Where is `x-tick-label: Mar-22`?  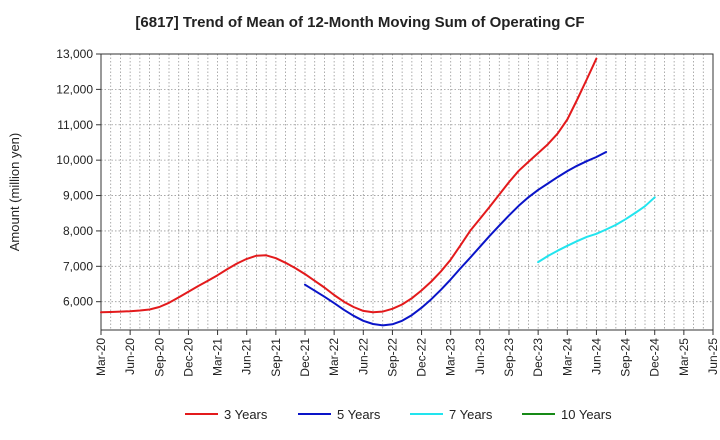
x-tick-label: Mar-22 is located at coordinates (334, 357).